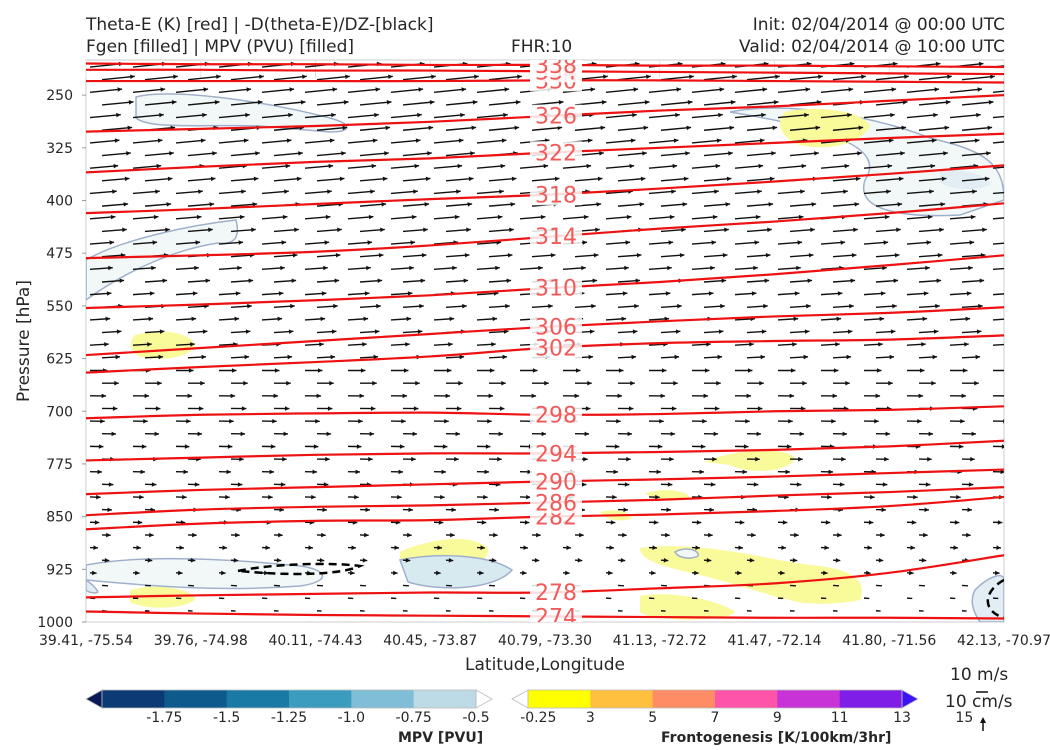 The width and height of the screenshot is (1050, 750). I want to click on colorbar-extend-high, so click(910, 699).